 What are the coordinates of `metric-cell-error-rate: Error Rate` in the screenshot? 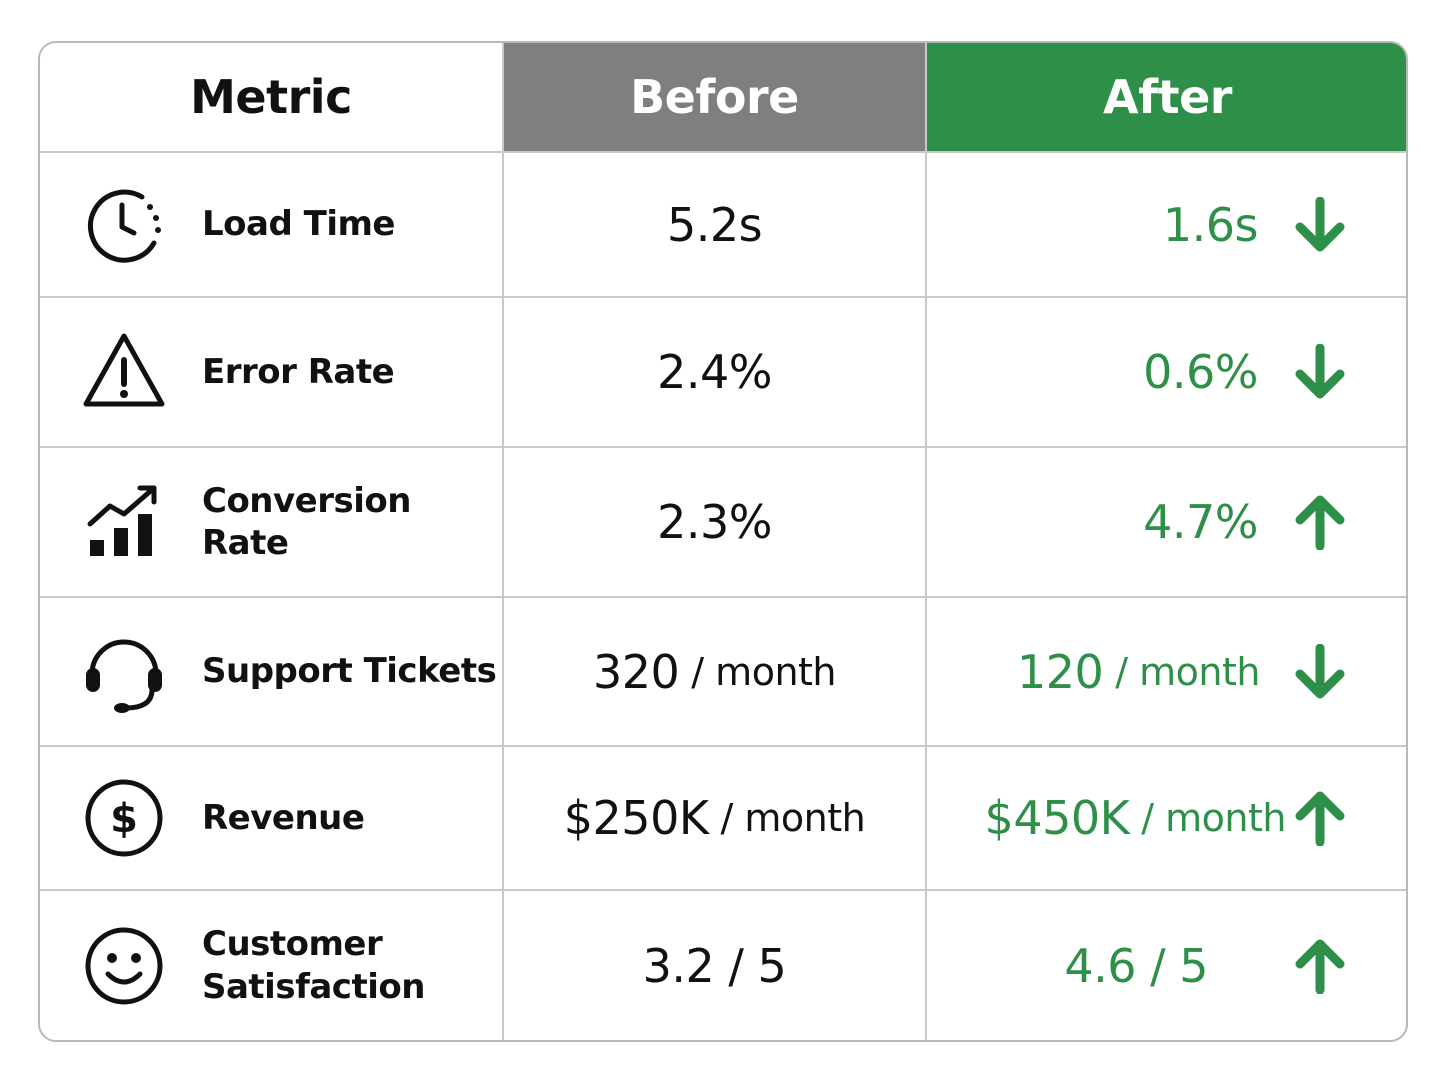 It's located at (272, 373).